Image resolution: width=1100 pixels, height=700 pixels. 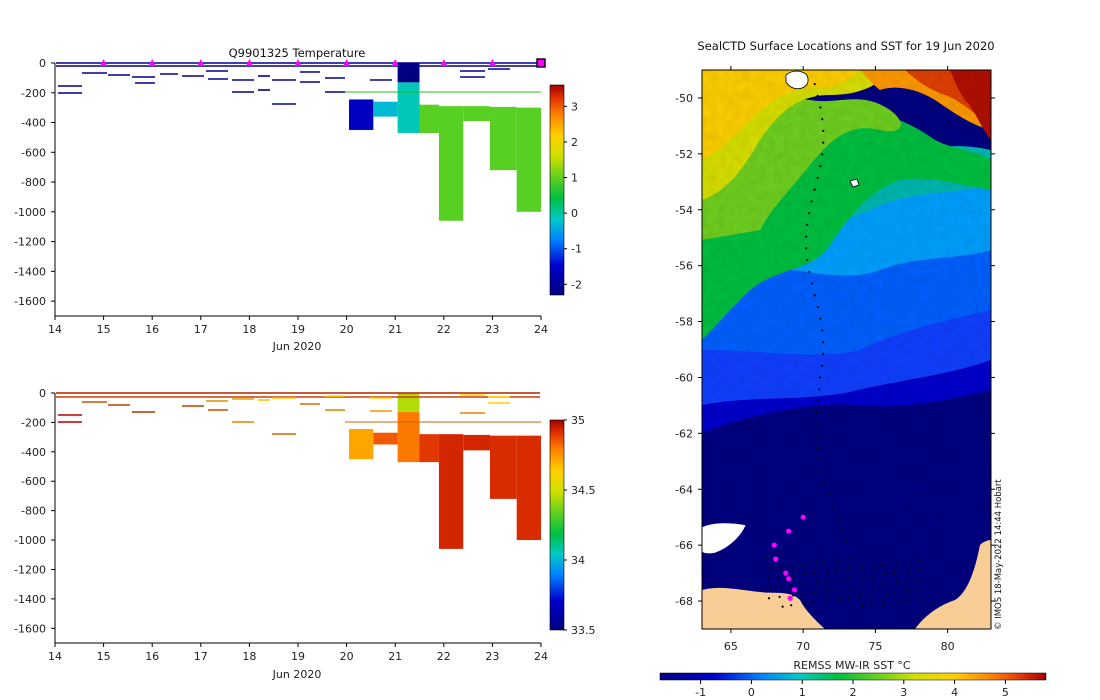 I want to click on antarctic-land, so click(x=763, y=608).